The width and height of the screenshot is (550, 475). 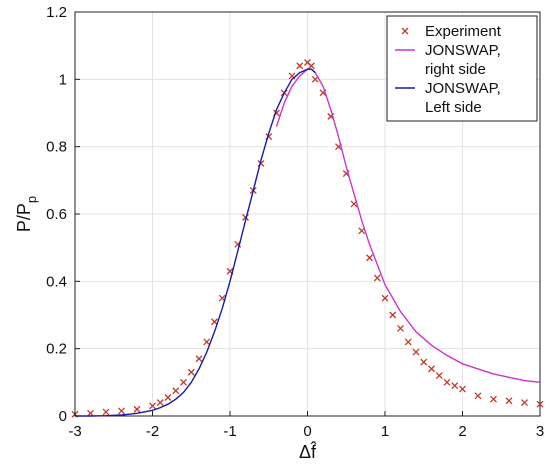 What do you see at coordinates (229, 431) in the screenshot?
I see `x-tick-label: -1` at bounding box center [229, 431].